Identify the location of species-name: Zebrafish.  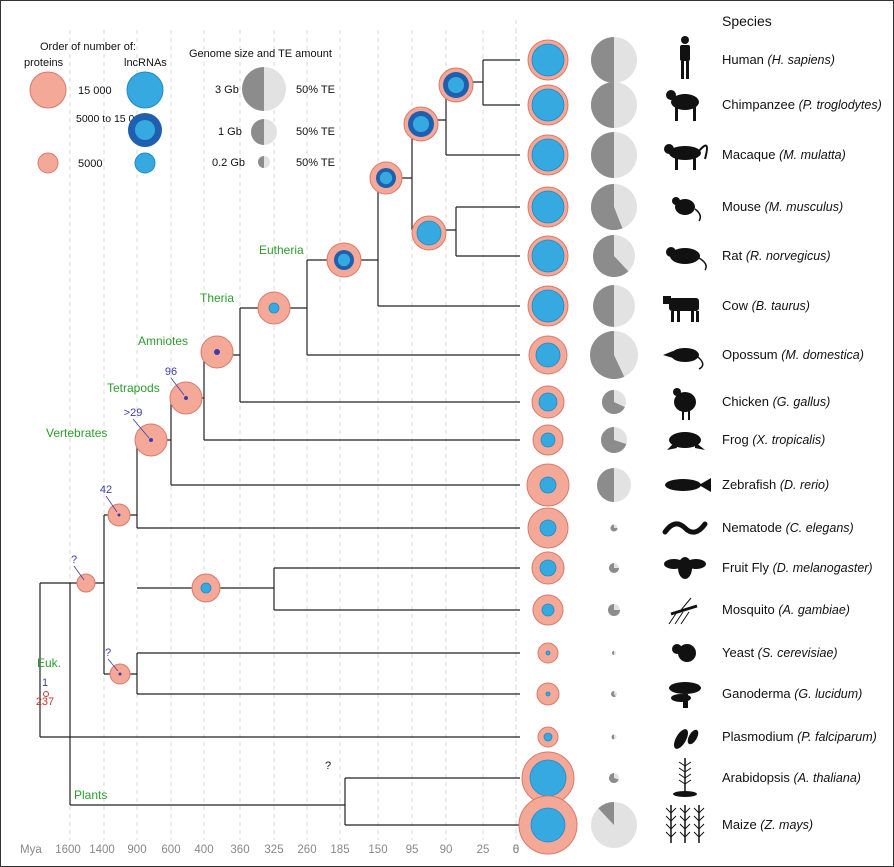
(751, 484).